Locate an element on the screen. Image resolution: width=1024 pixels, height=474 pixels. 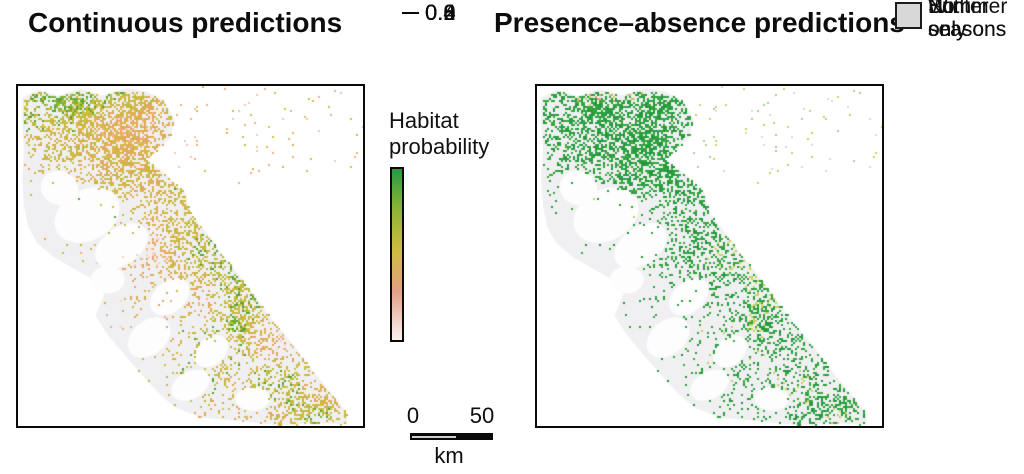
scale-bar-start-label: 0 is located at coordinates (413, 415).